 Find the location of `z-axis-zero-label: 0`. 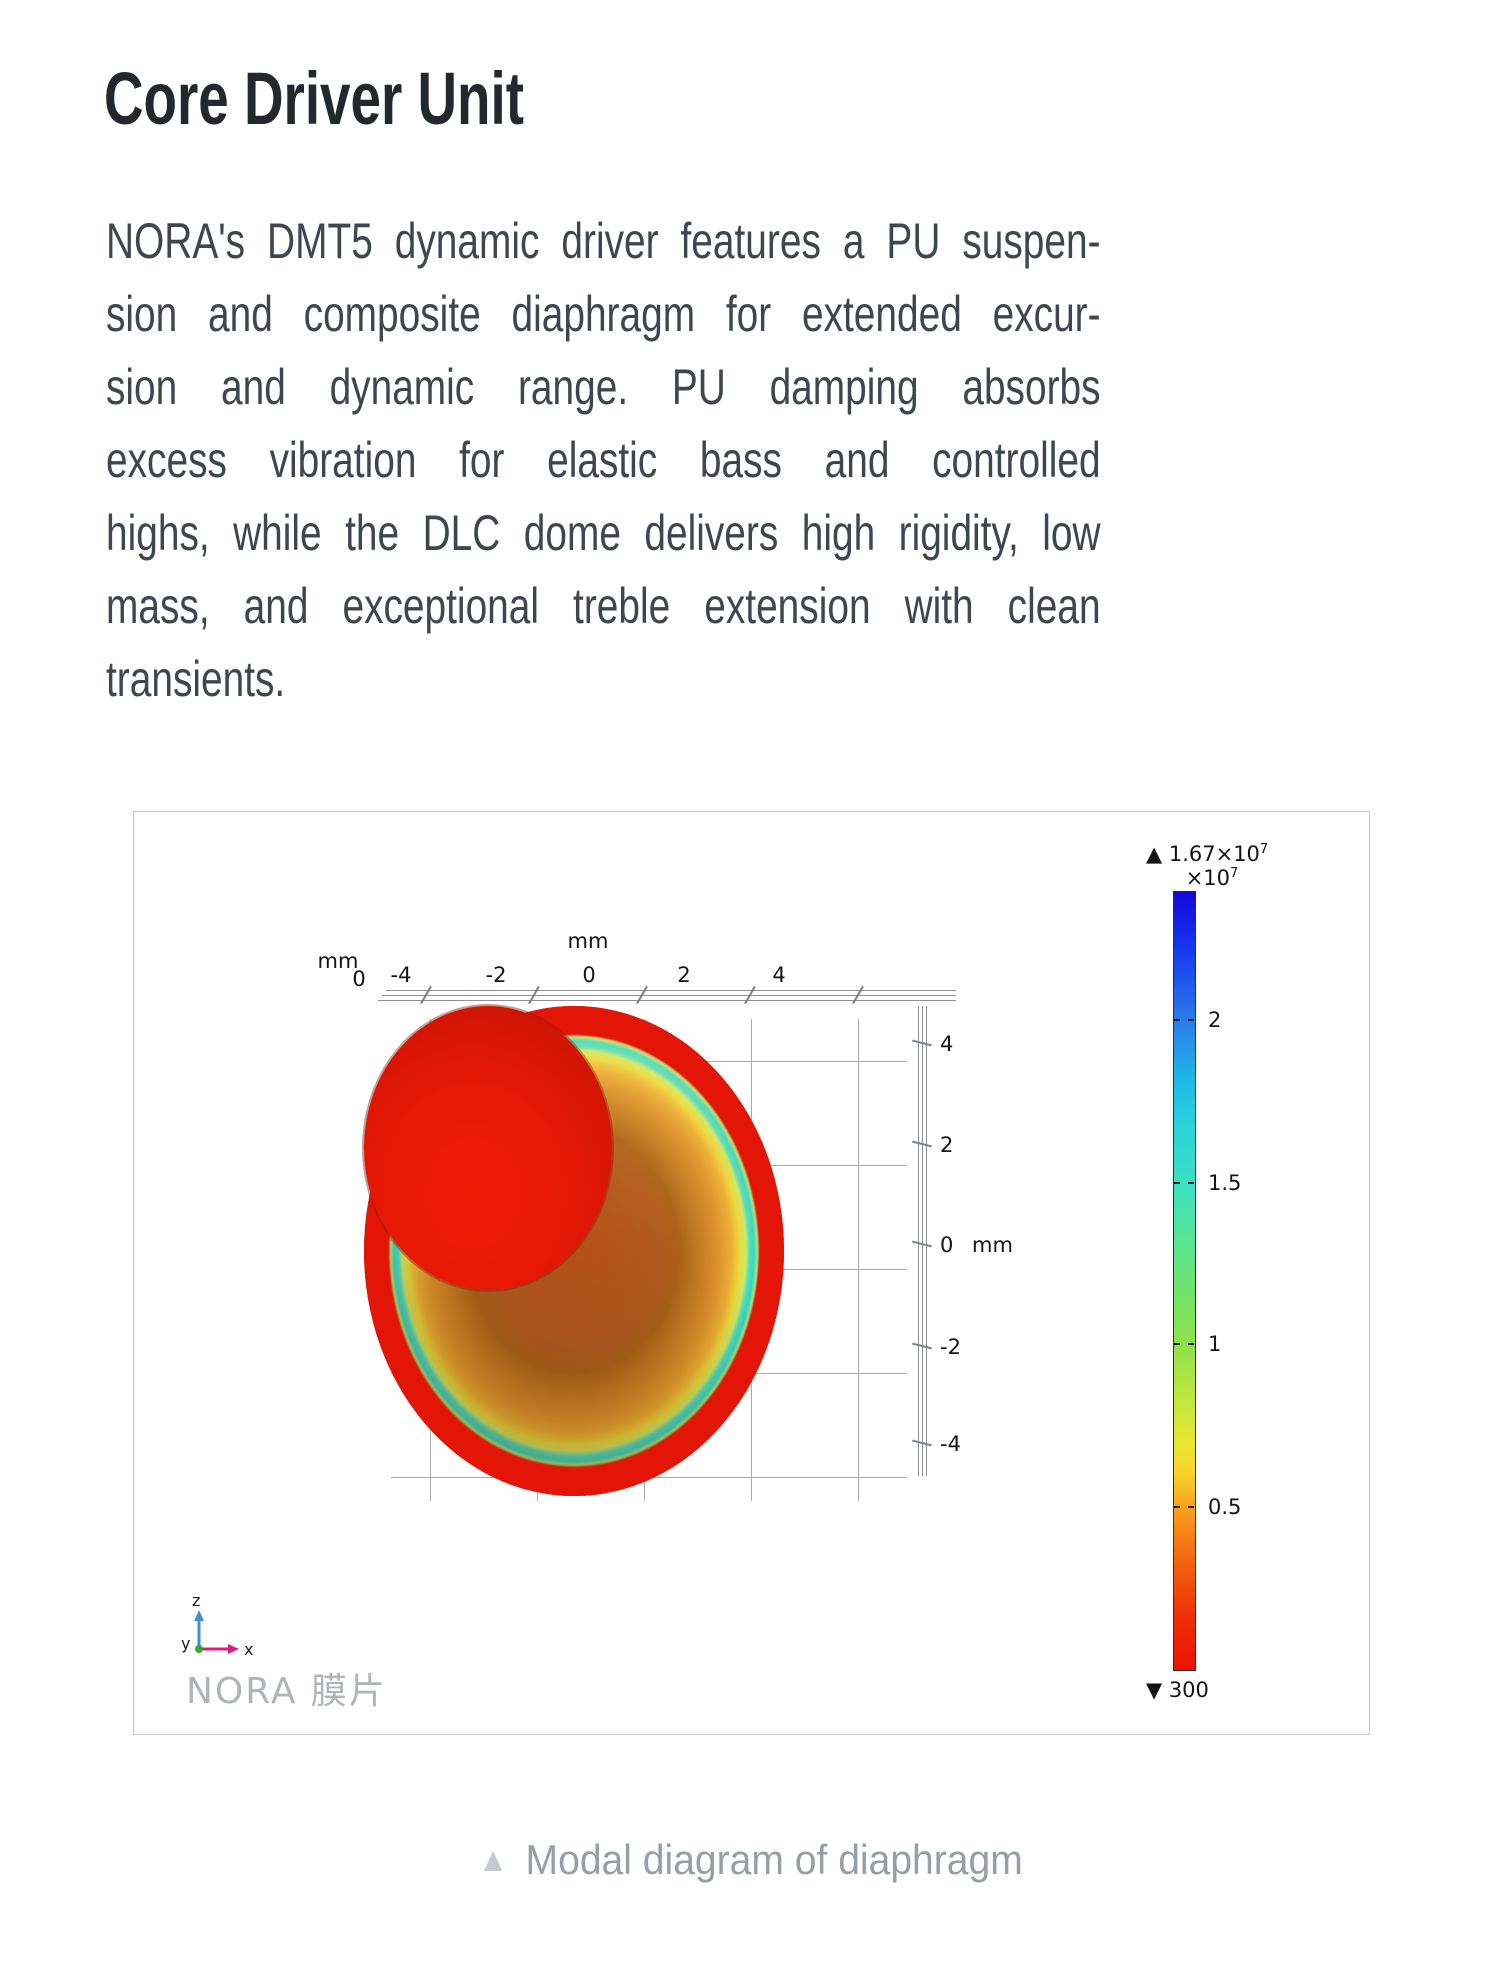

z-axis-zero-label: 0 is located at coordinates (359, 979).